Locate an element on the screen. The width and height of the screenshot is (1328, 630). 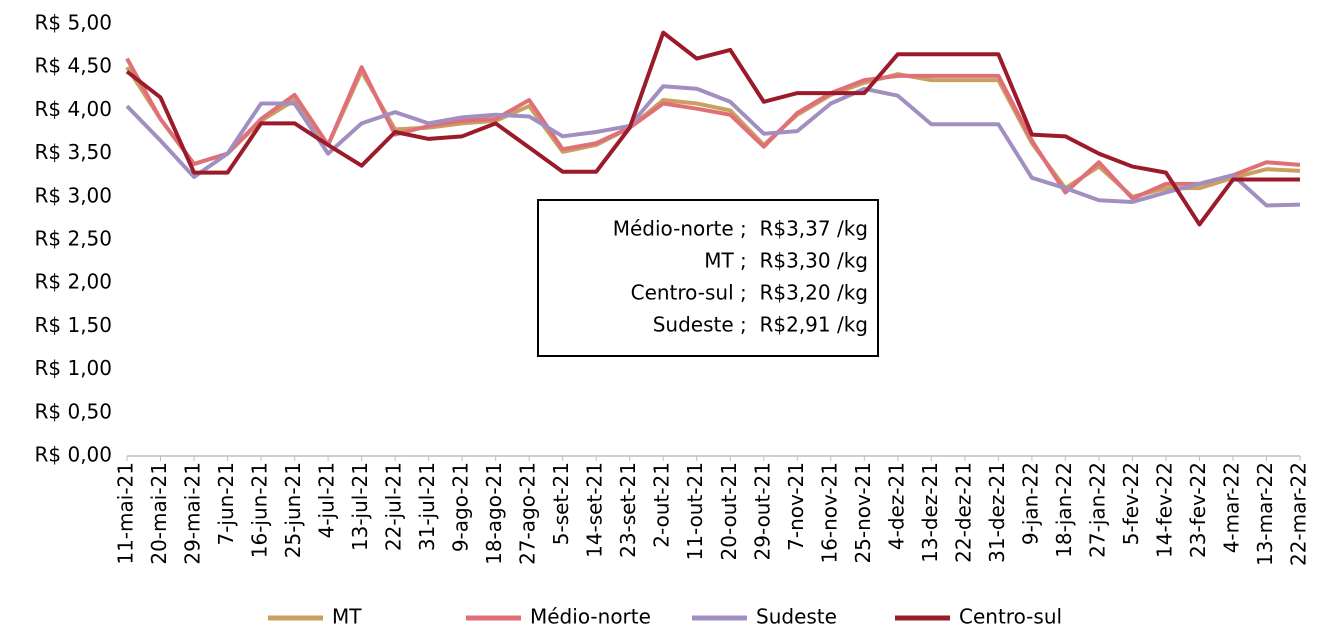
y-tick-label: R$ 4,50 is located at coordinates (73, 66).